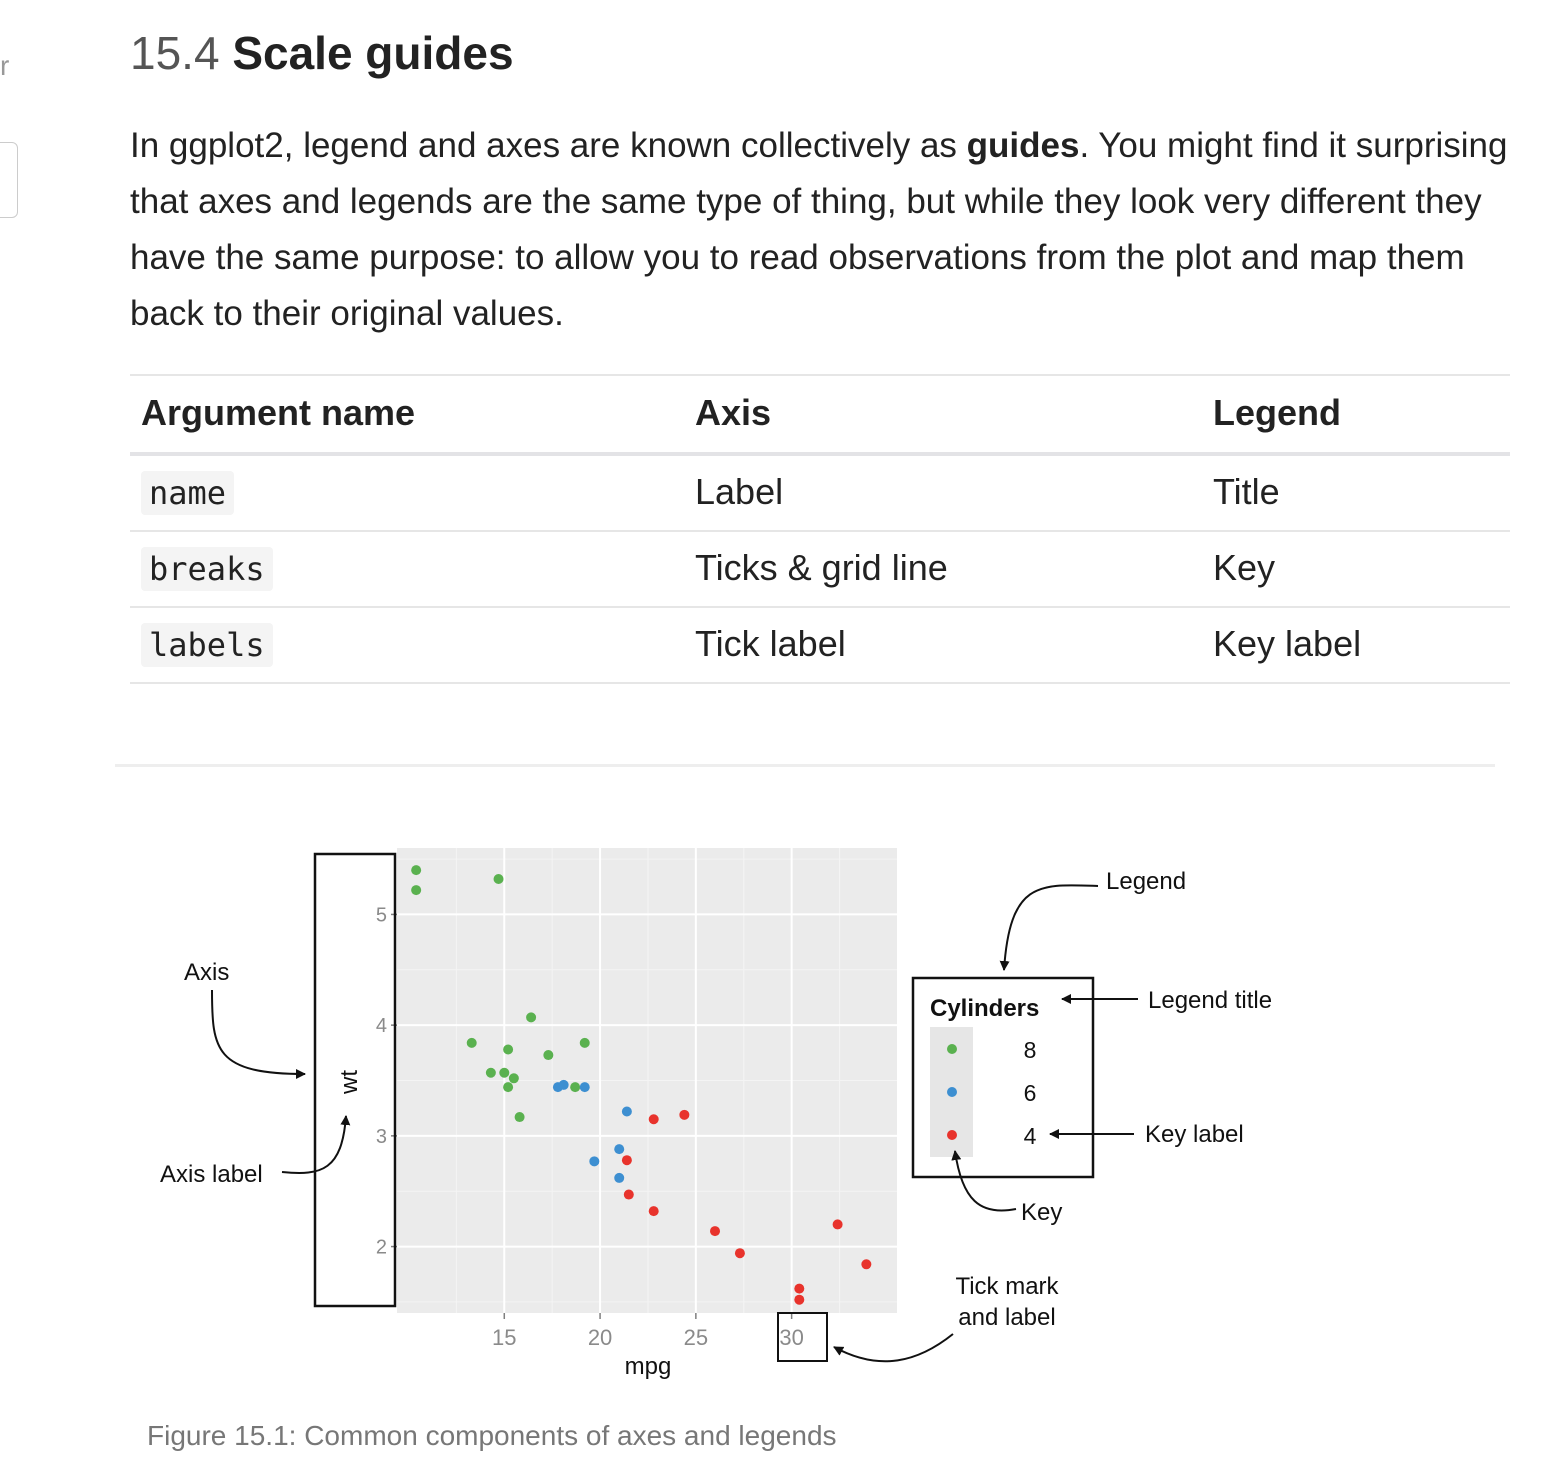  Describe the element at coordinates (349, 1082) in the screenshot. I see `y-axis-label: wt` at that location.